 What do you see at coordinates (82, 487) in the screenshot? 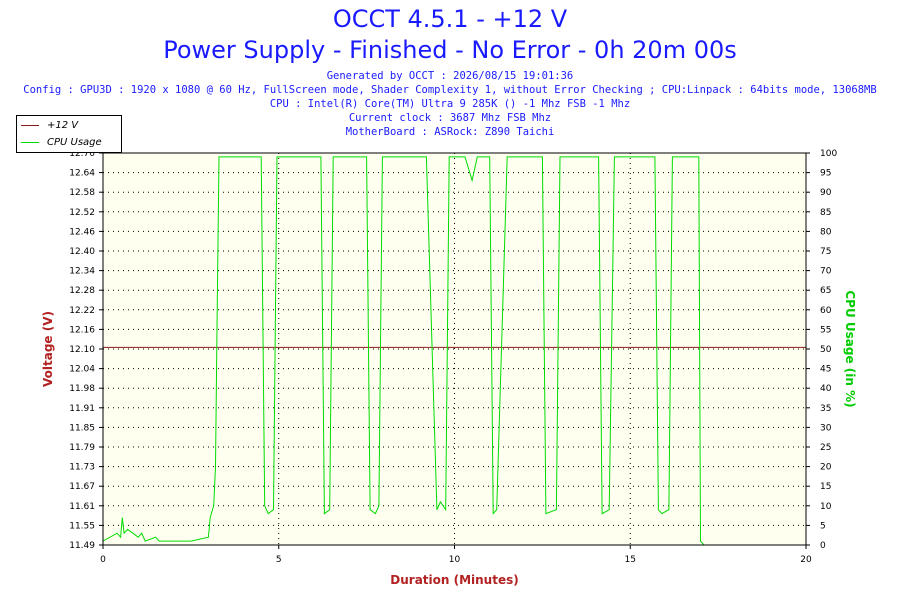
I see `y-tick-label: 11.67` at bounding box center [82, 487].